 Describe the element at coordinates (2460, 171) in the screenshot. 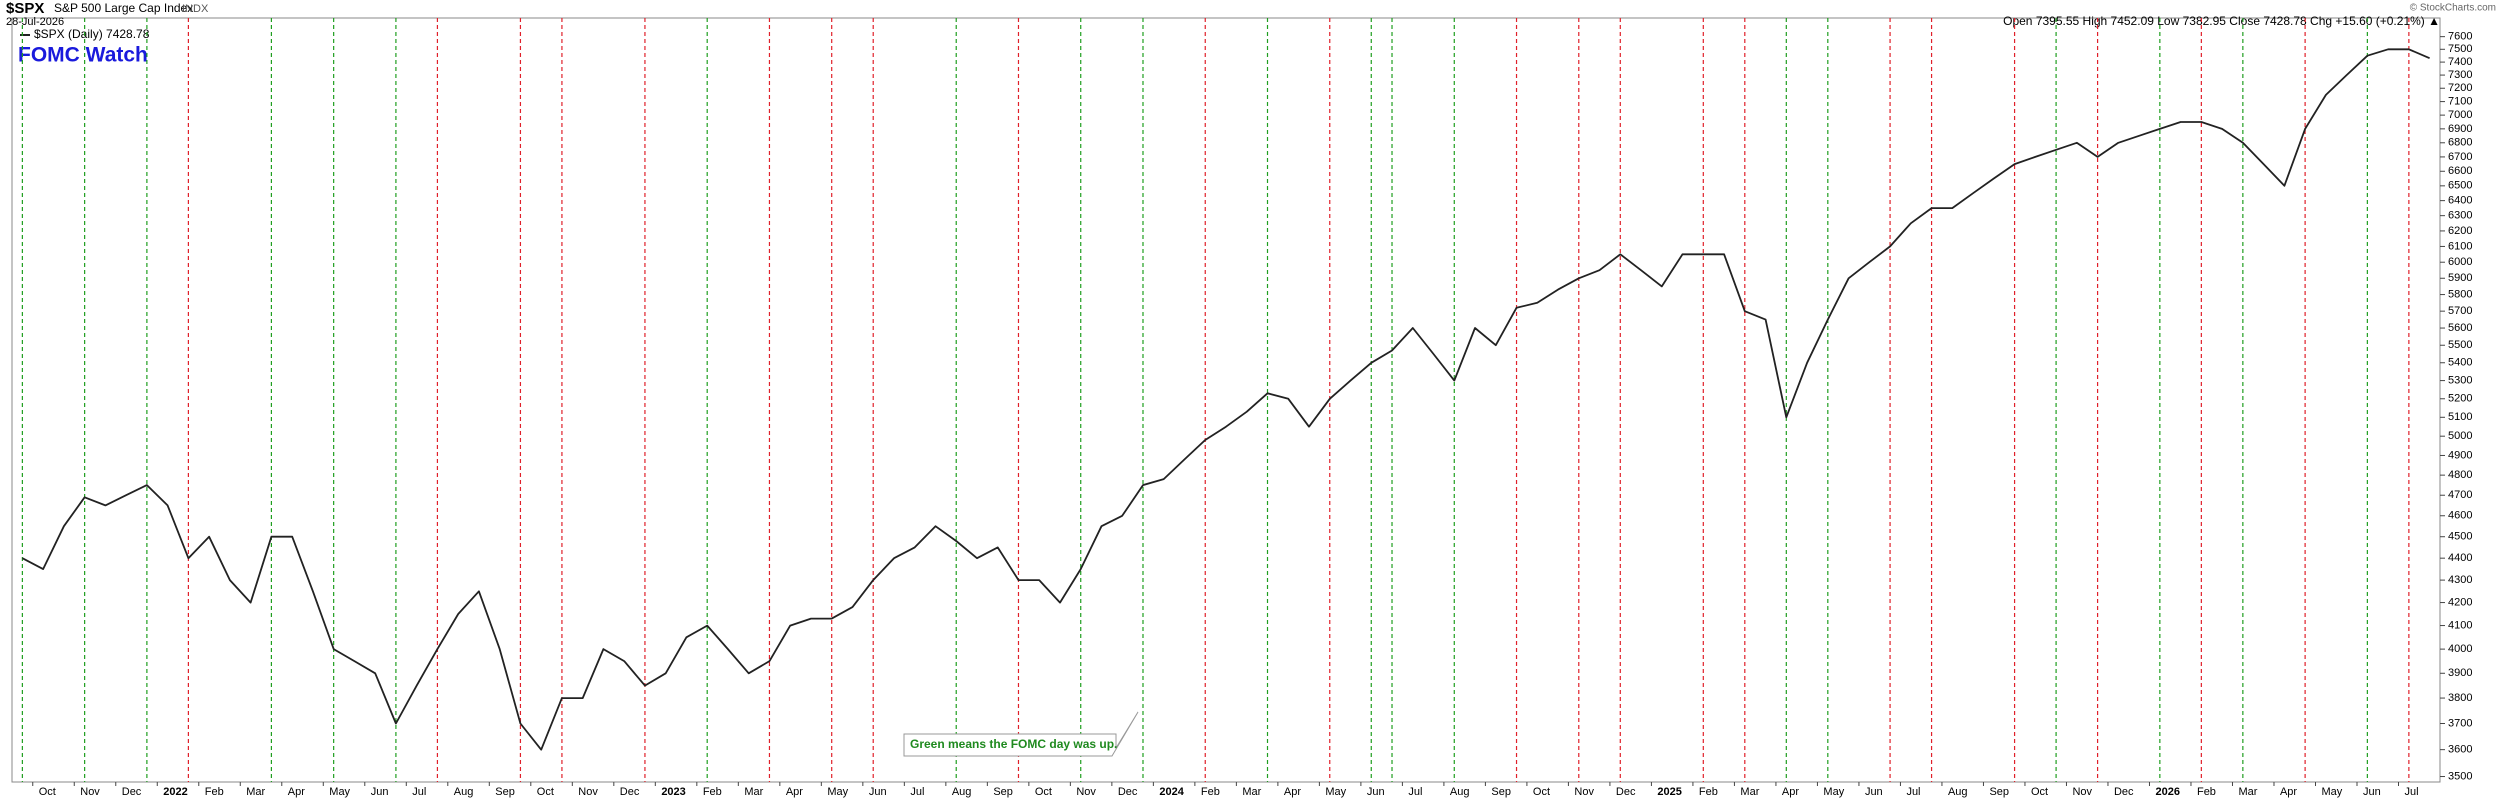

I see `y-tick-label: 6600` at that location.